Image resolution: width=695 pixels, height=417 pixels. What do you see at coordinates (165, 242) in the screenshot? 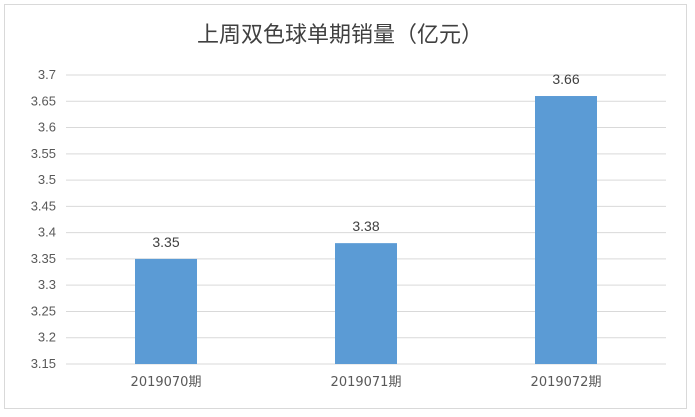
I see `data-label: 3.35` at bounding box center [165, 242].